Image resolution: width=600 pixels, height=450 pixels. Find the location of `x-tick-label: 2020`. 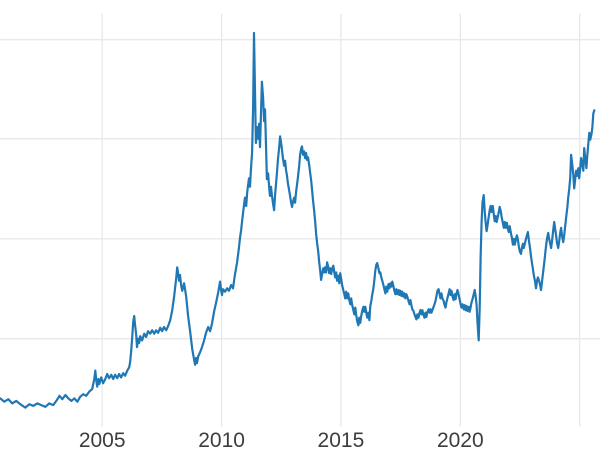

x-tick-label: 2020 is located at coordinates (460, 439).